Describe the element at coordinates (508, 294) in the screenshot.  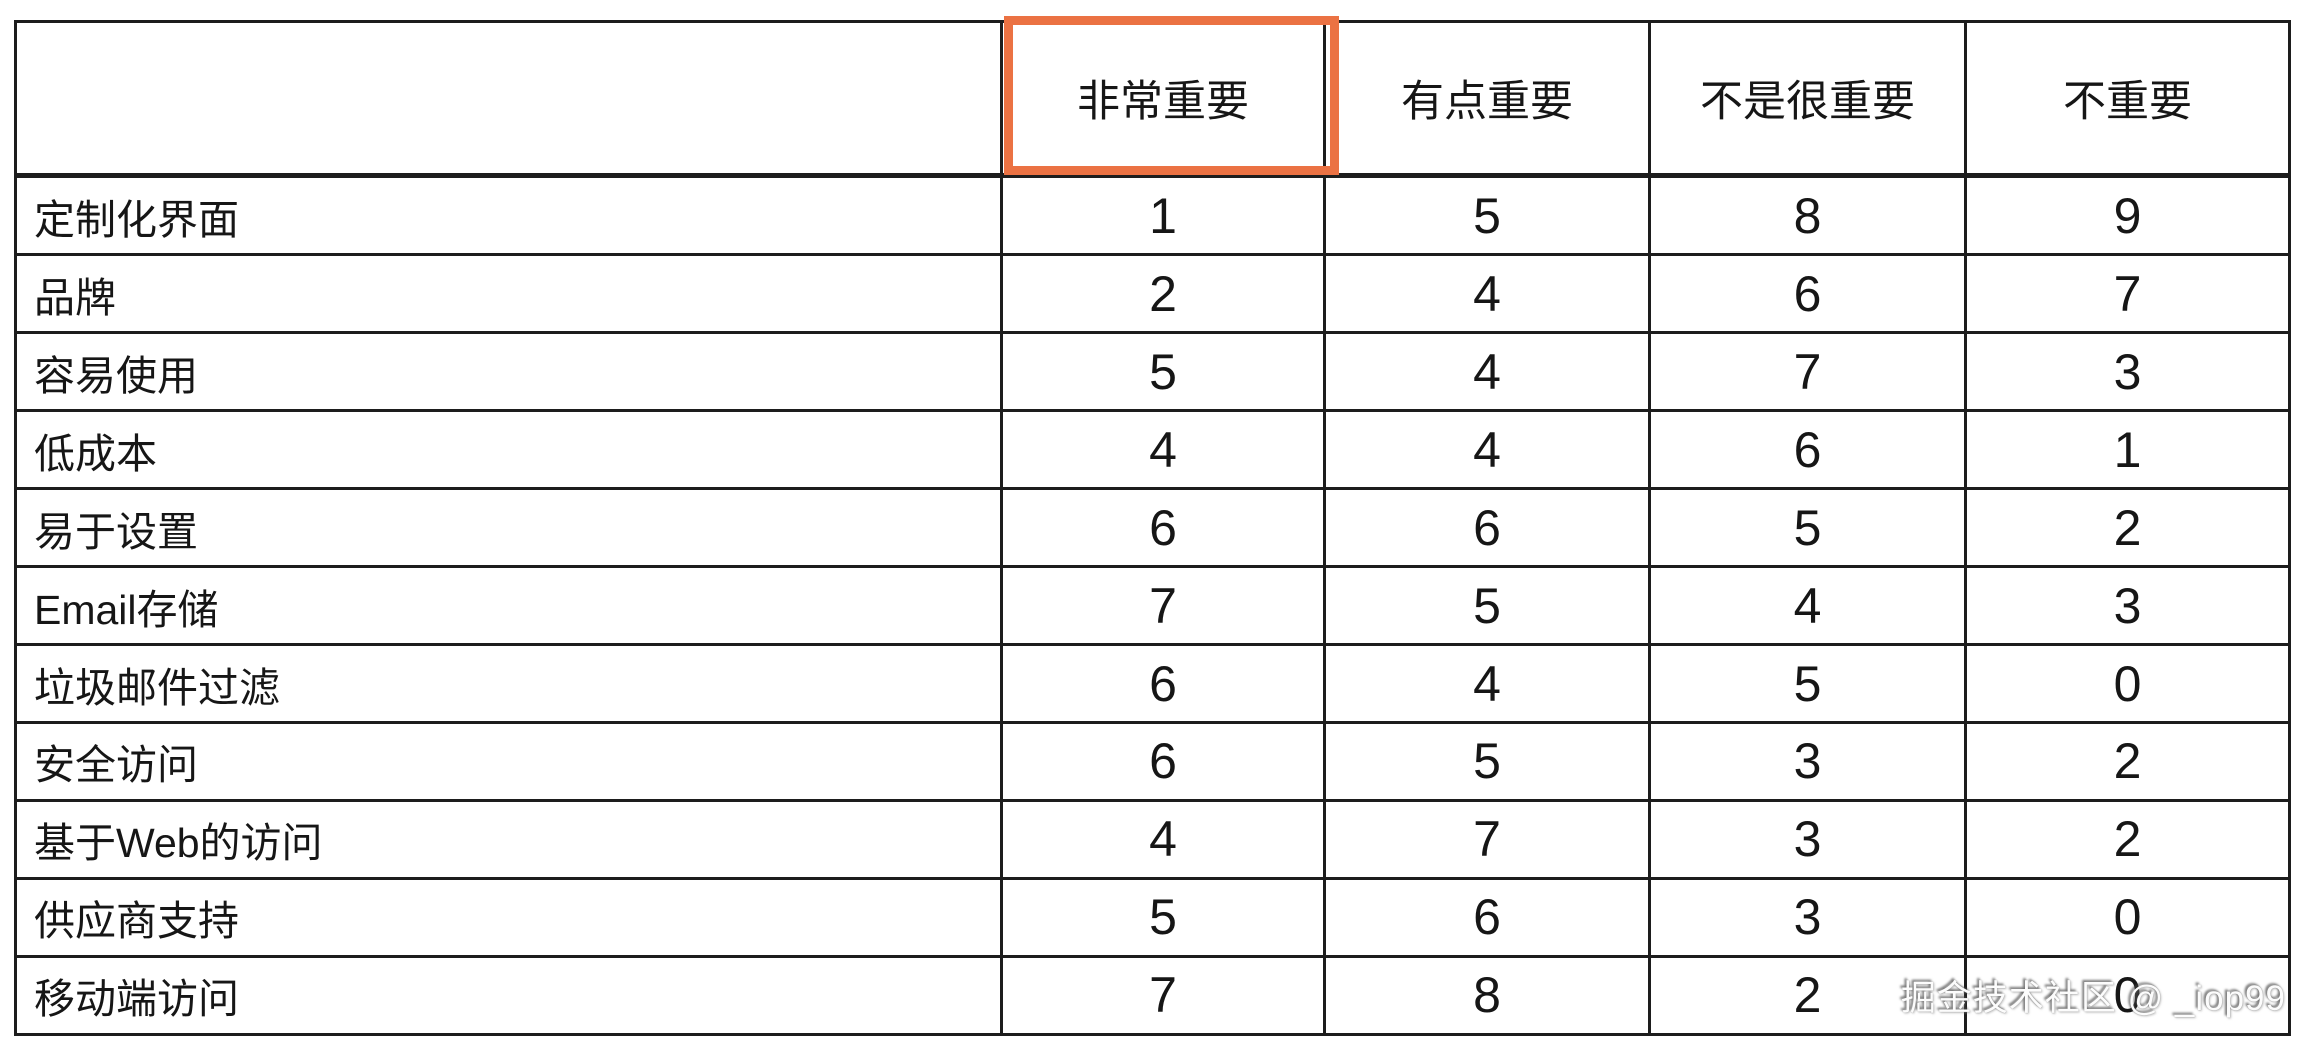
I see `row-label: 品牌` at that location.